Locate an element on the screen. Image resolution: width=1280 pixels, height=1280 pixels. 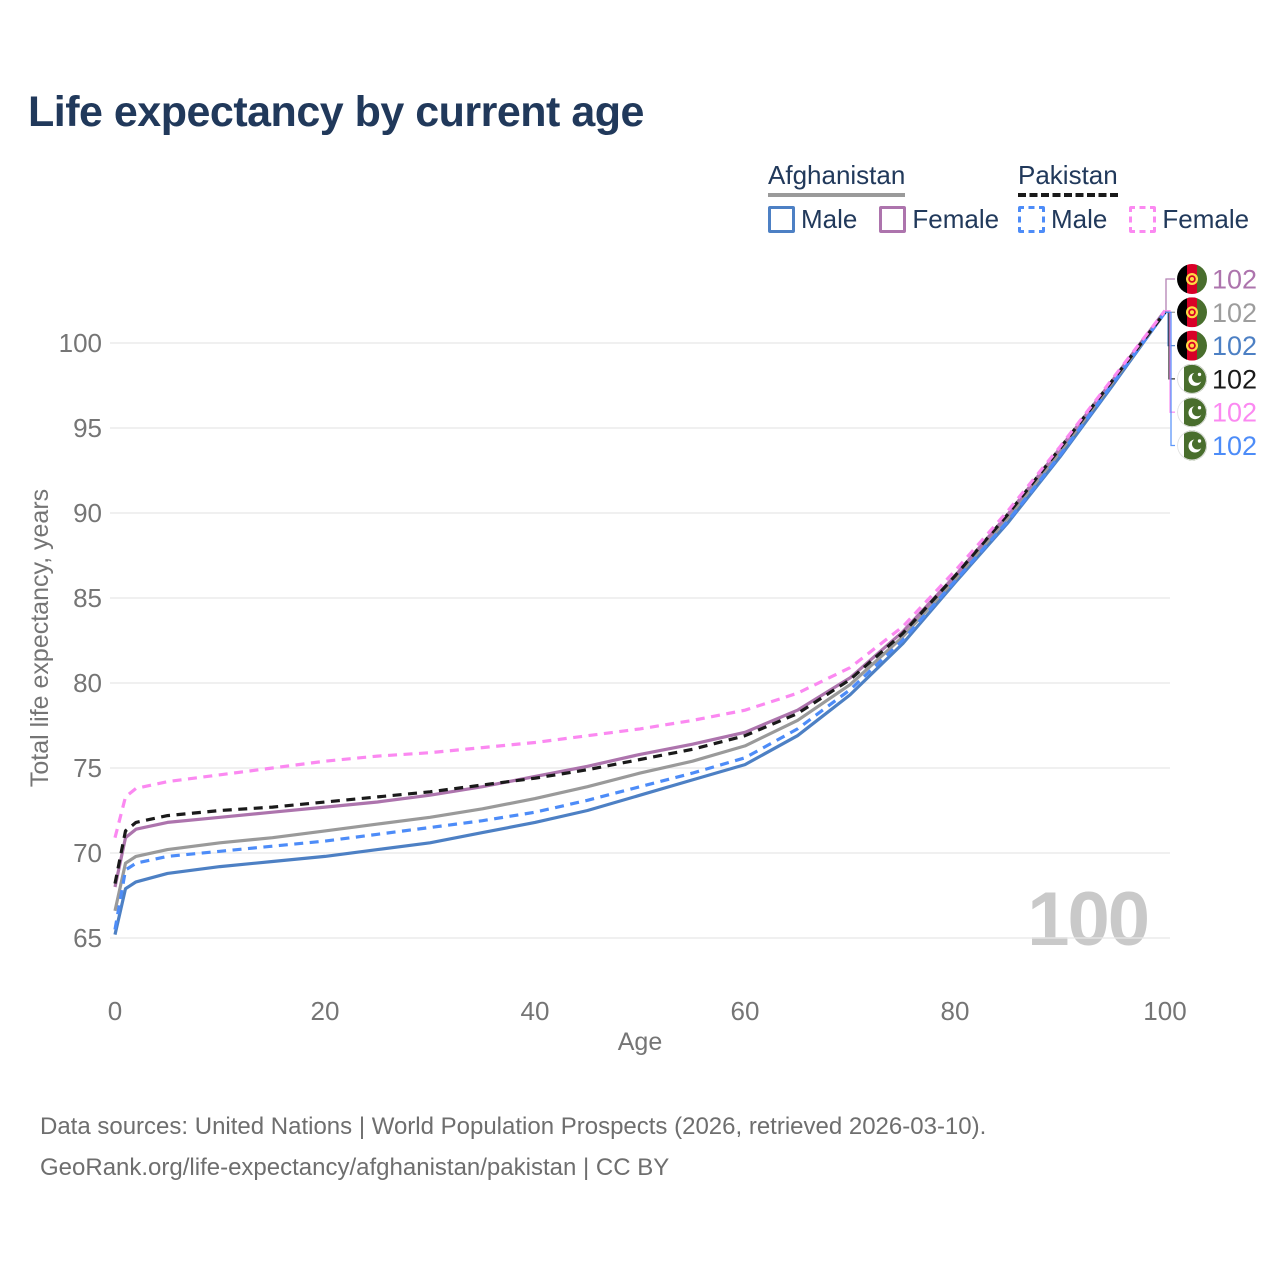
x-tick-label-40: 40 is located at coordinates (535, 1011).